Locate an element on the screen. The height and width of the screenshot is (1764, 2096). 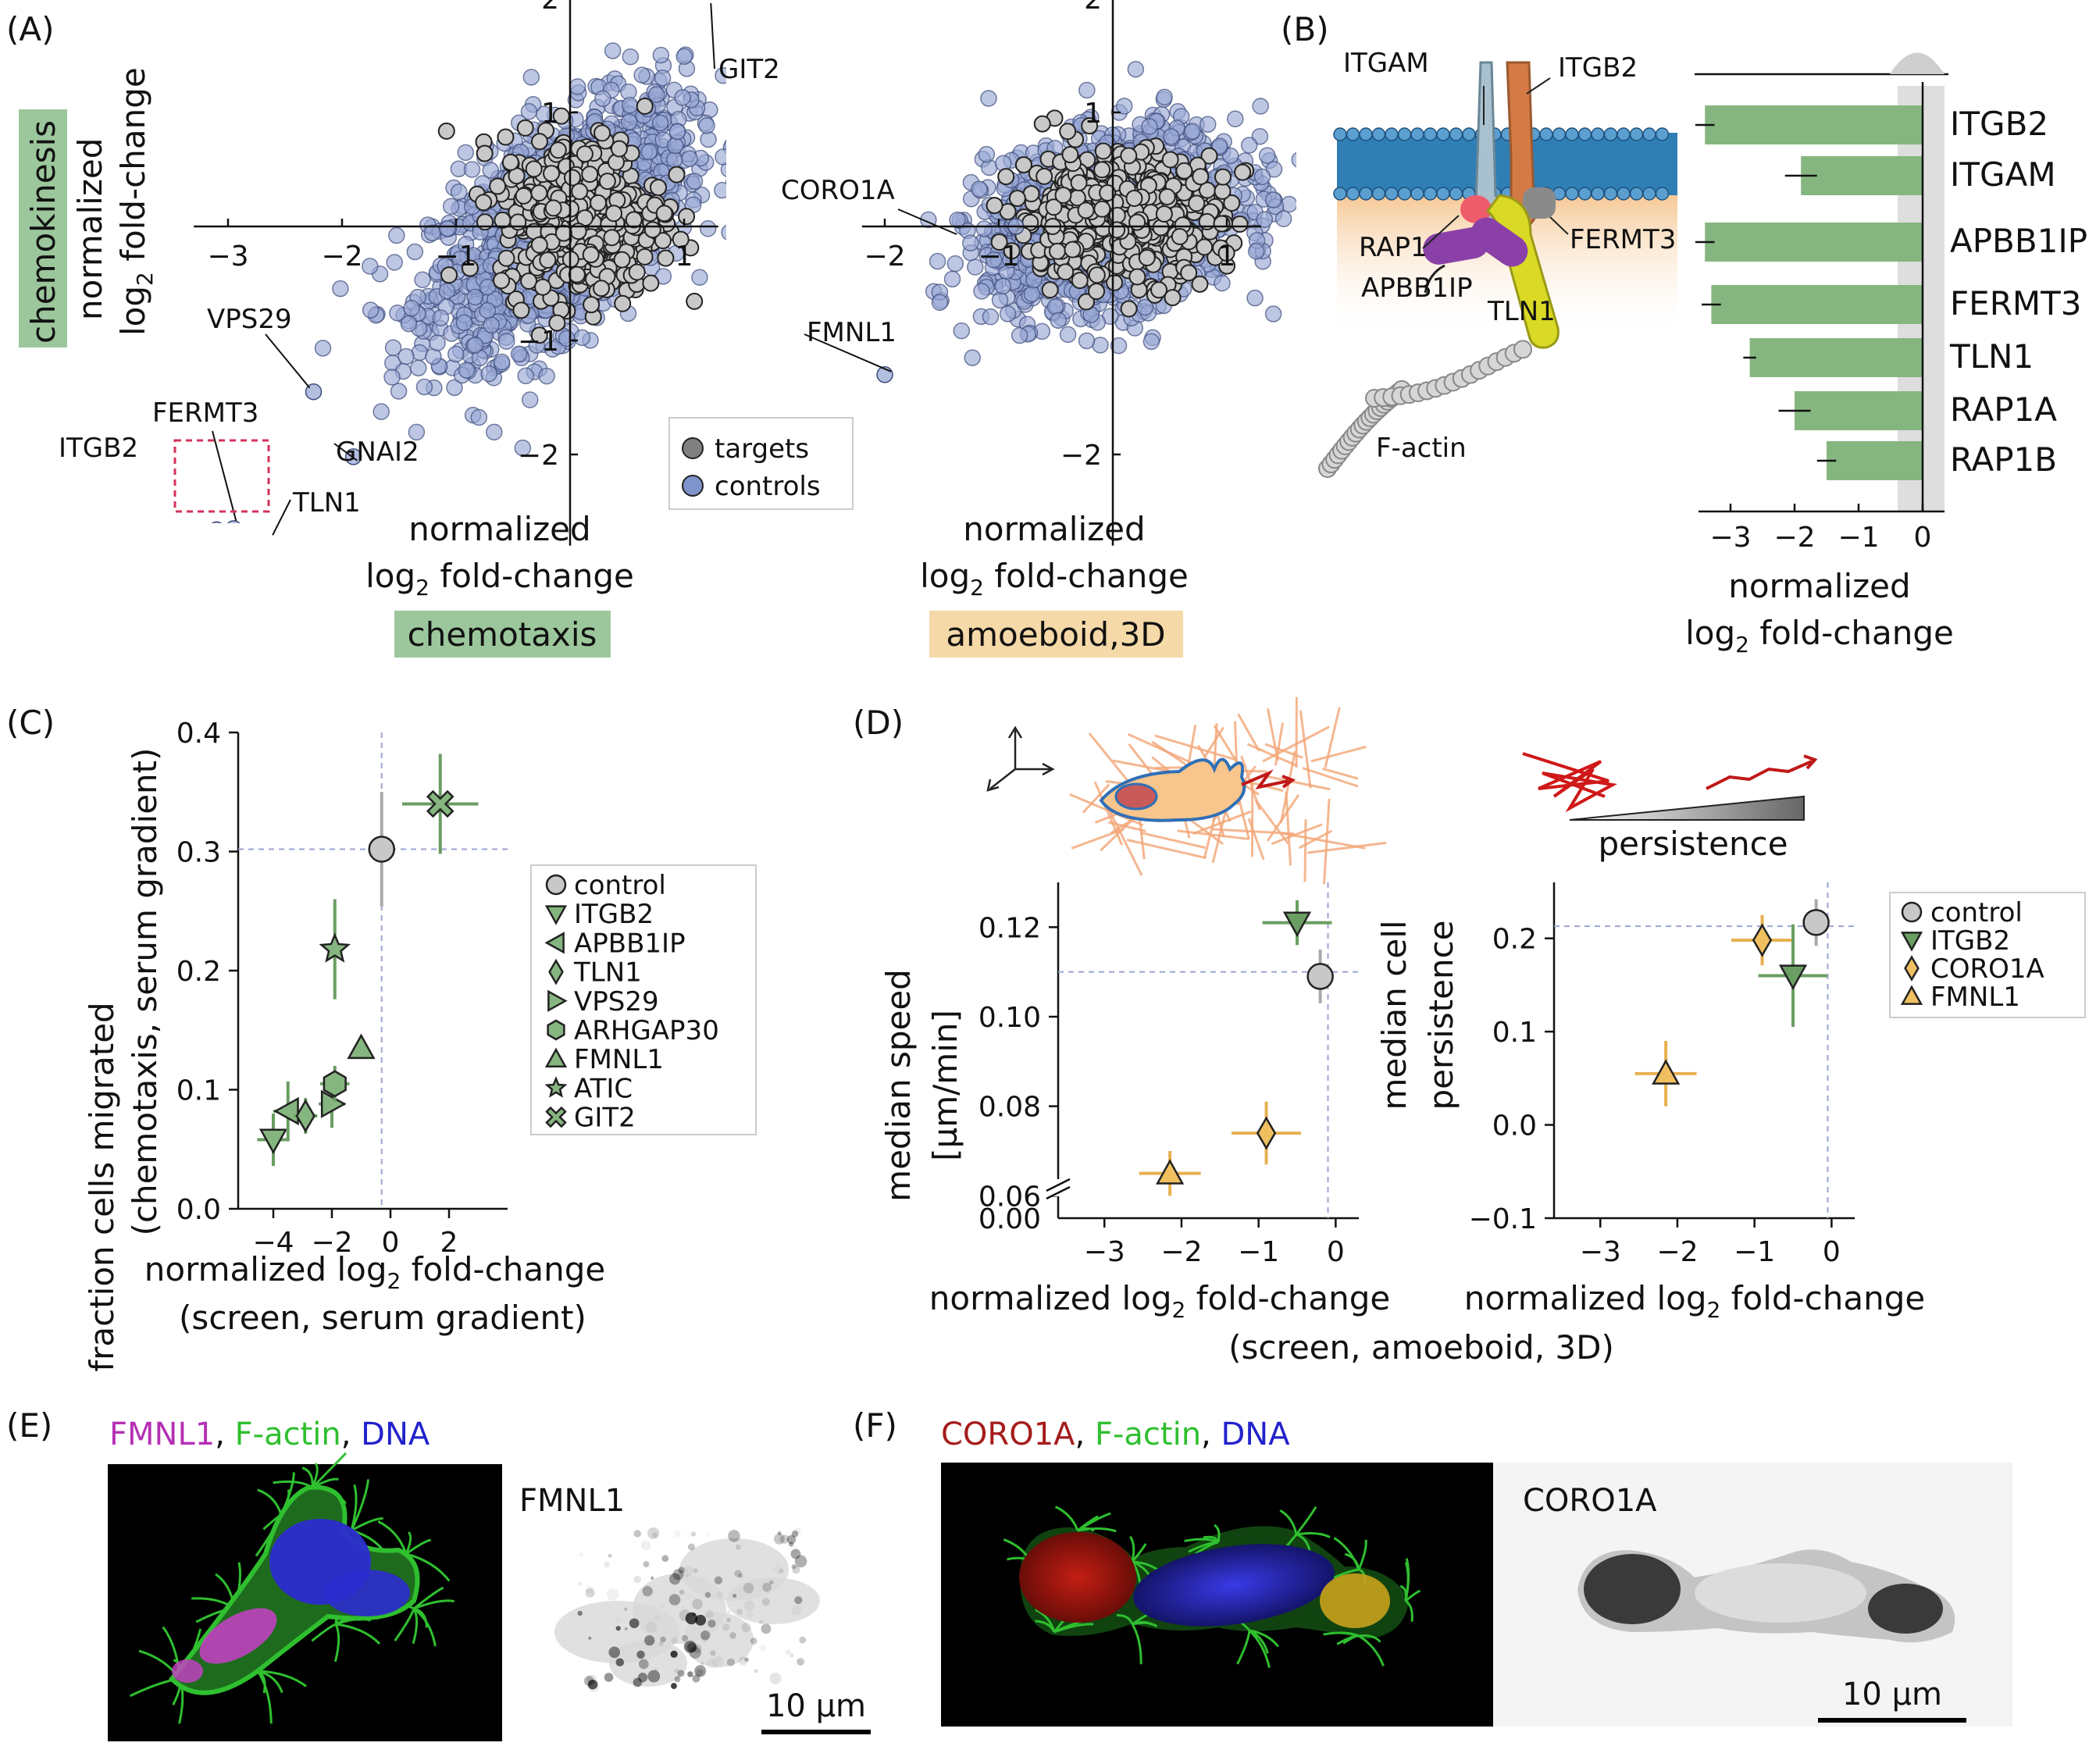
labeled-point is located at coordinates (234, 521).